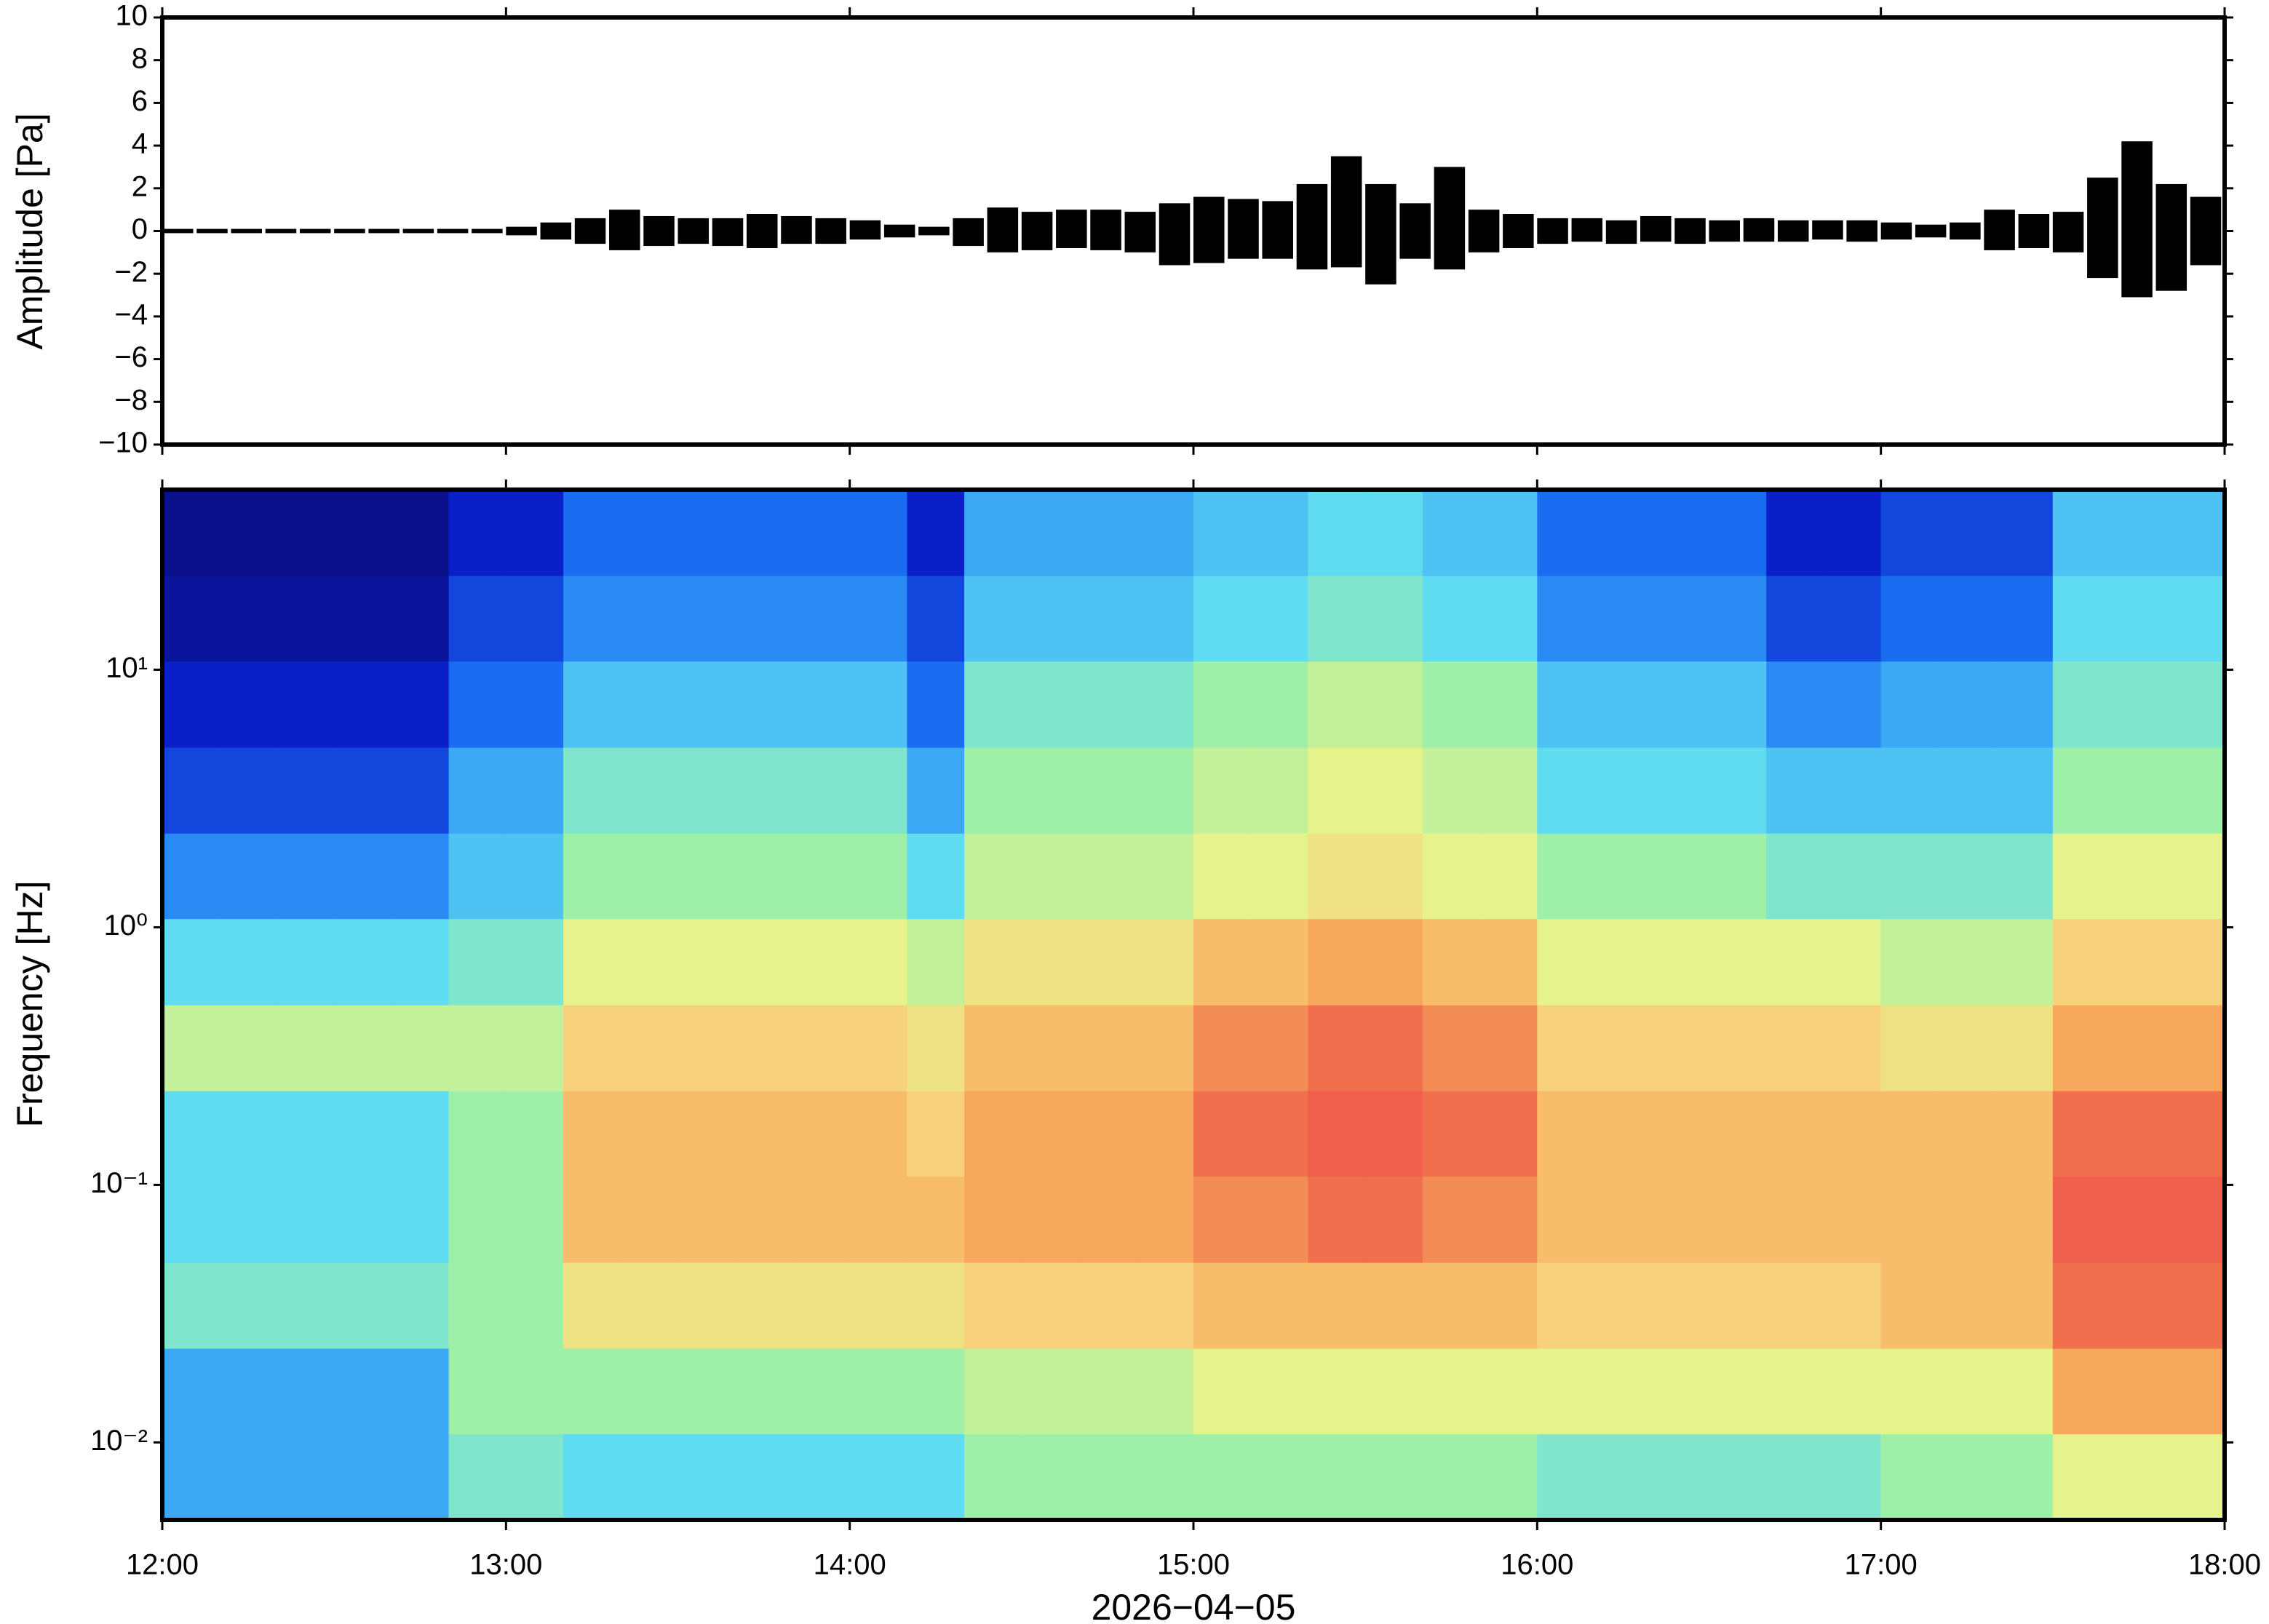 This screenshot has height=1624, width=2269. What do you see at coordinates (127, 668) in the screenshot?
I see `y-tick-label: 10¹` at bounding box center [127, 668].